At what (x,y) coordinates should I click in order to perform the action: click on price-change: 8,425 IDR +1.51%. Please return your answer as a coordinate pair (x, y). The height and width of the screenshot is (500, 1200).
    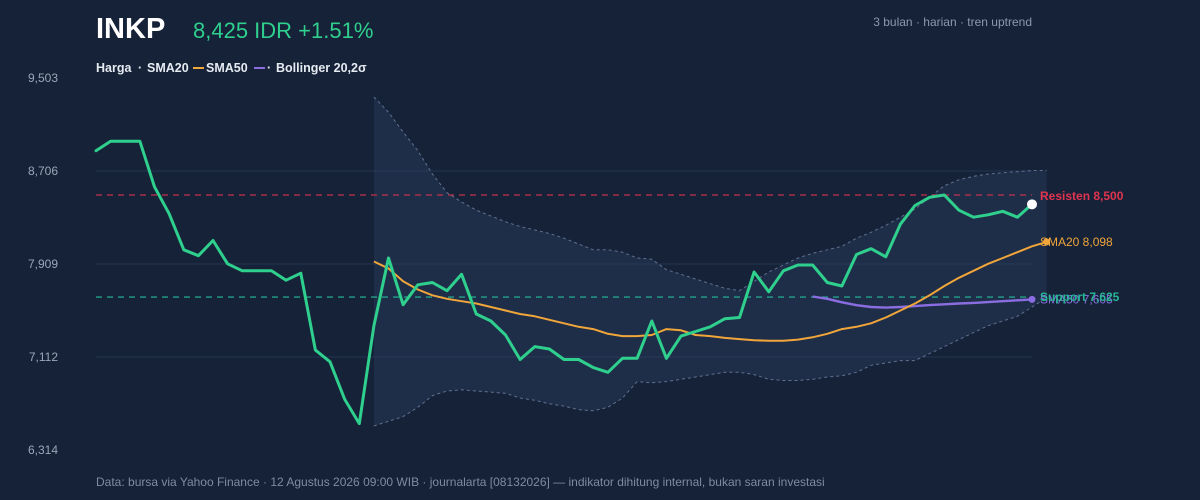
    Looking at the image, I should click on (283, 30).